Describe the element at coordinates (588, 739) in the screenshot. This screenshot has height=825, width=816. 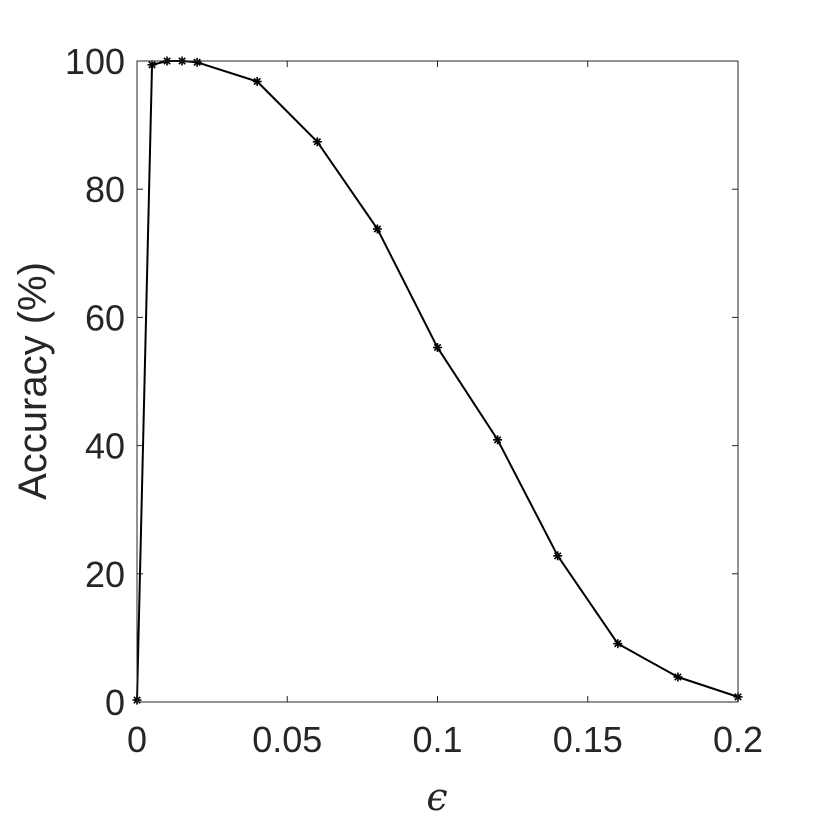
I see `x-tick-label: 0.15` at that location.